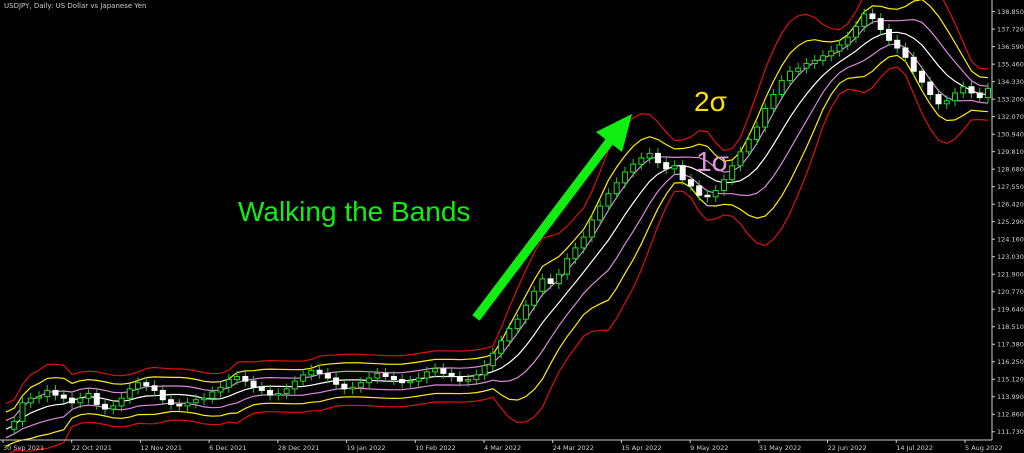  What do you see at coordinates (641, 448) in the screenshot?
I see `x-tick-label: 15 Apr 2022` at bounding box center [641, 448].